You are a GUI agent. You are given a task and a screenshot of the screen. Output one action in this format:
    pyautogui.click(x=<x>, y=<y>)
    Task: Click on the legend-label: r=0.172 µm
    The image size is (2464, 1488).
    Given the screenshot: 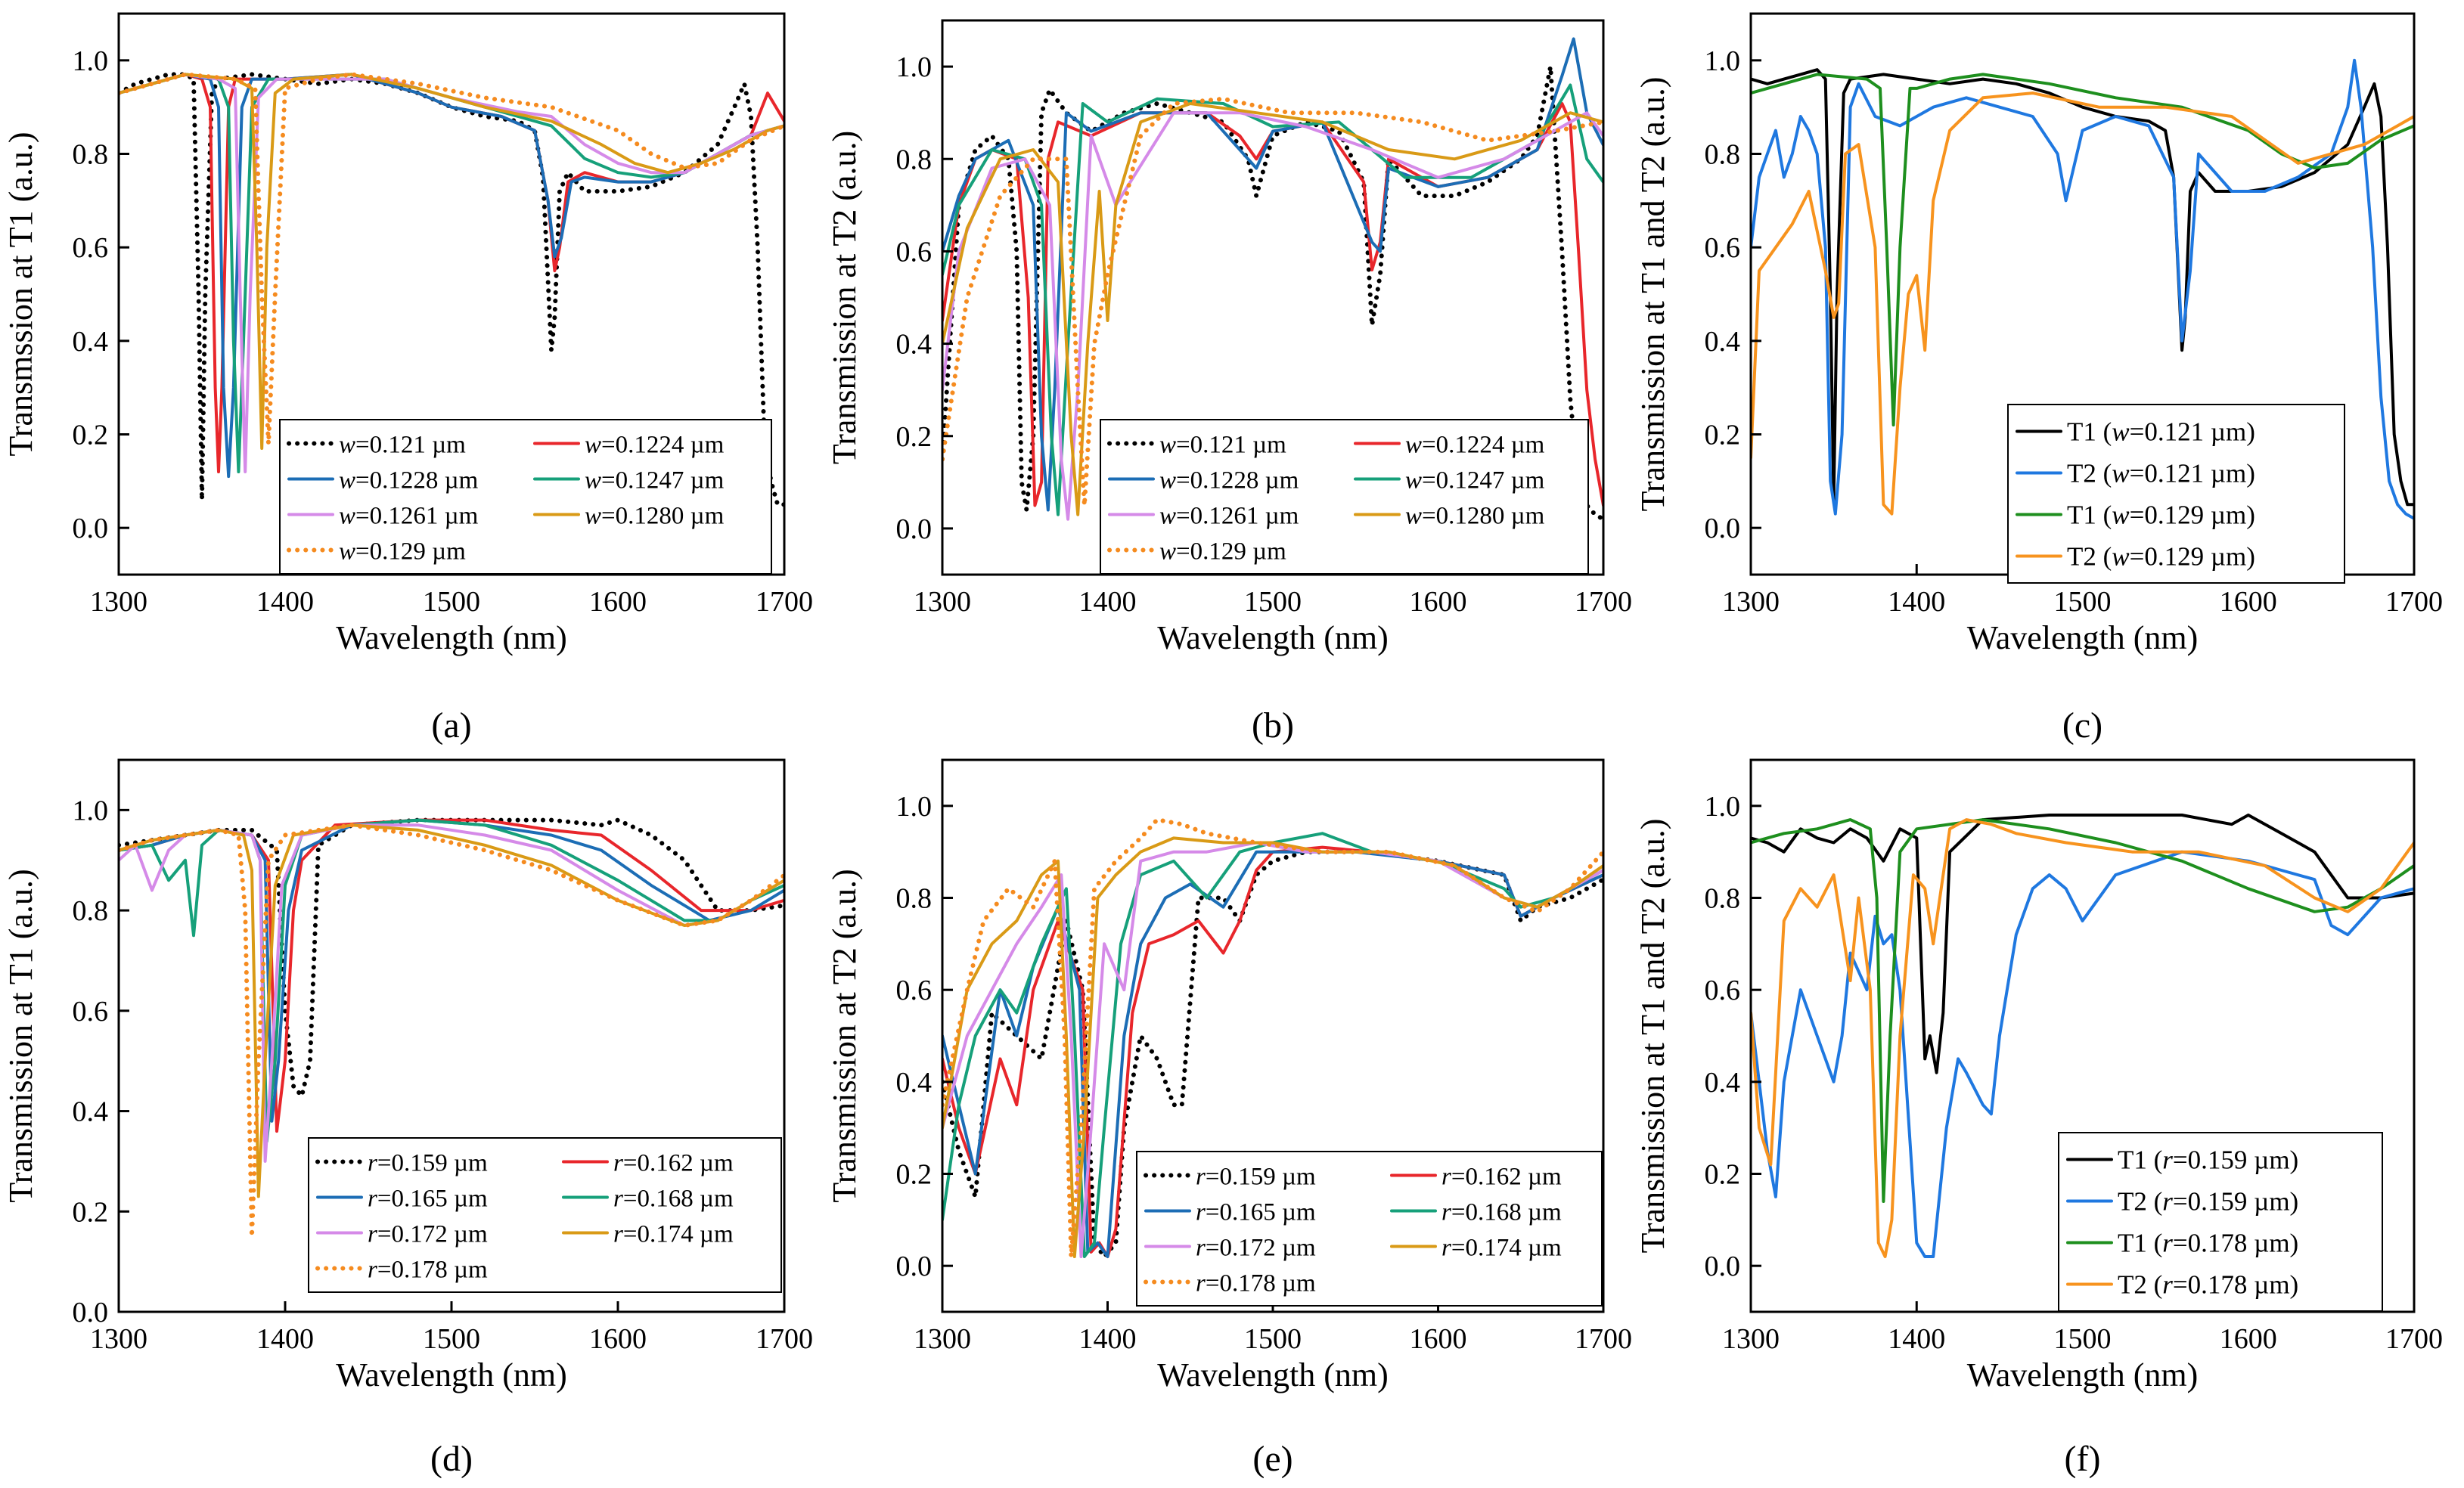 What is the action you would take?
    pyautogui.click(x=1256, y=1248)
    